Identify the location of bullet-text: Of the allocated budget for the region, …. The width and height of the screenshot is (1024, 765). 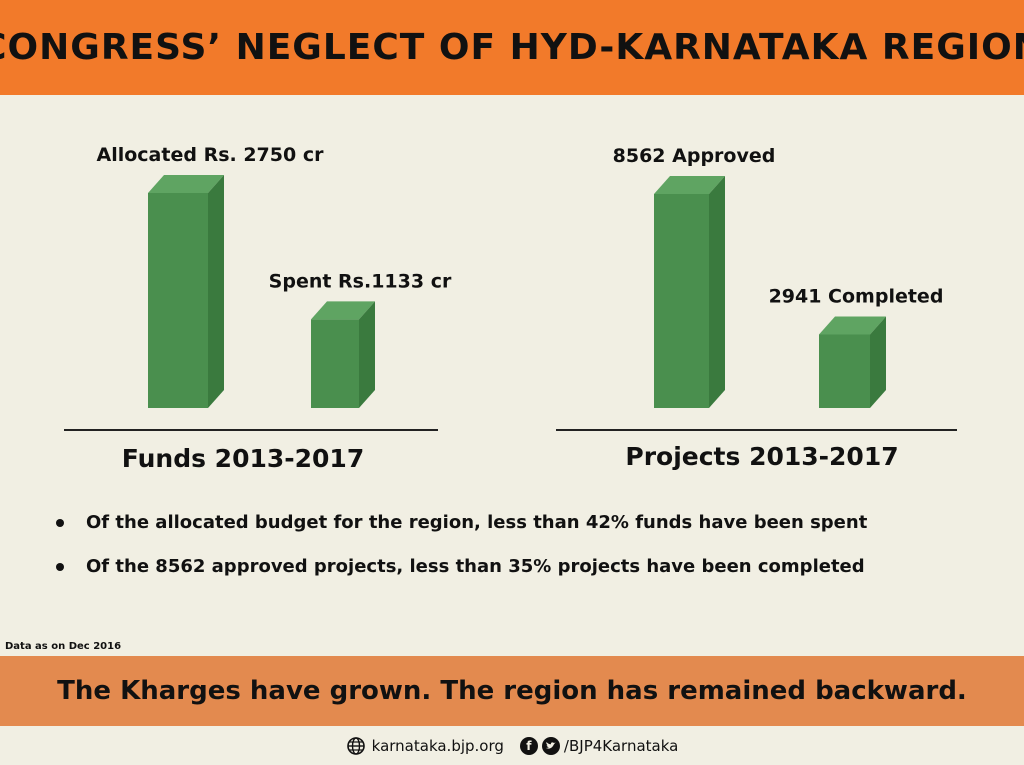
(477, 522).